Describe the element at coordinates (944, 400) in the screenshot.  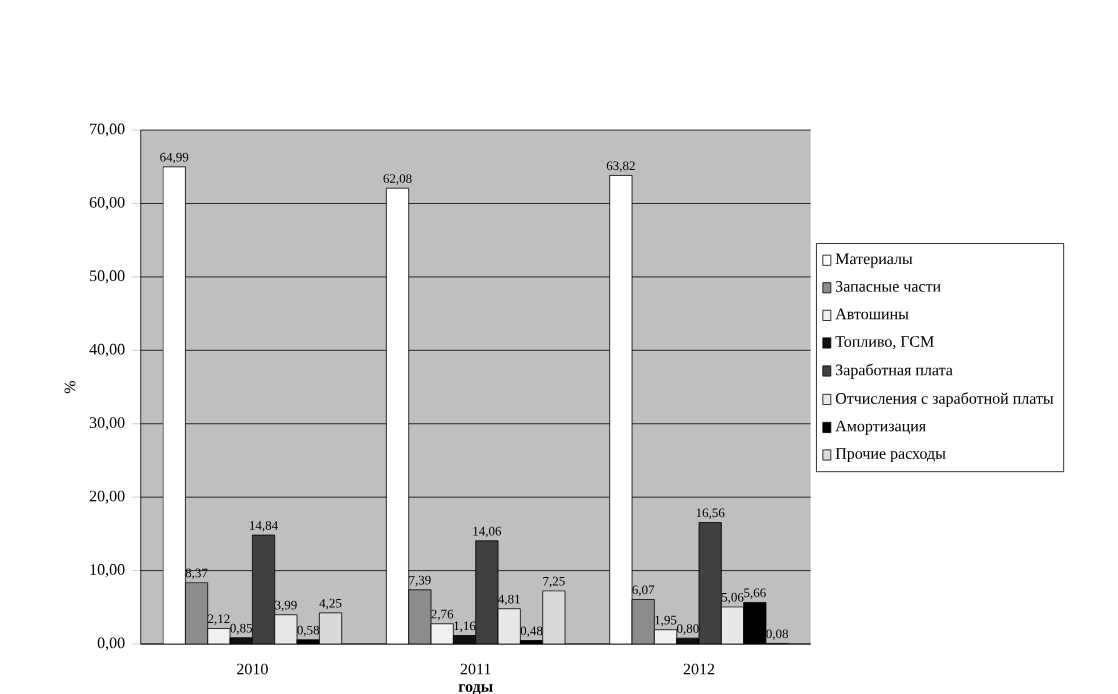
I see `legend-label: Отчисления с заработной платы` at that location.